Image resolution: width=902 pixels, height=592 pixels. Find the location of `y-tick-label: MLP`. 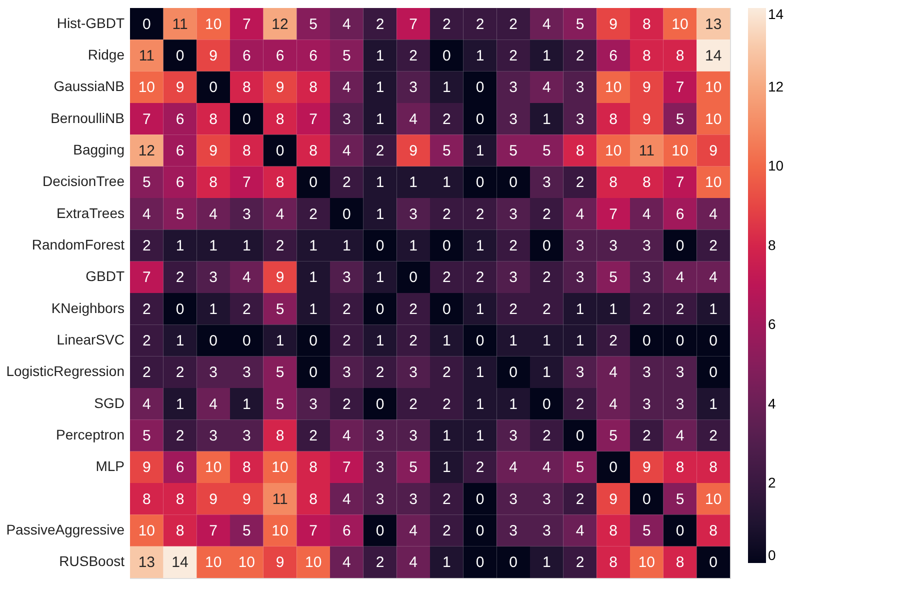

y-tick-label: MLP is located at coordinates (110, 466).